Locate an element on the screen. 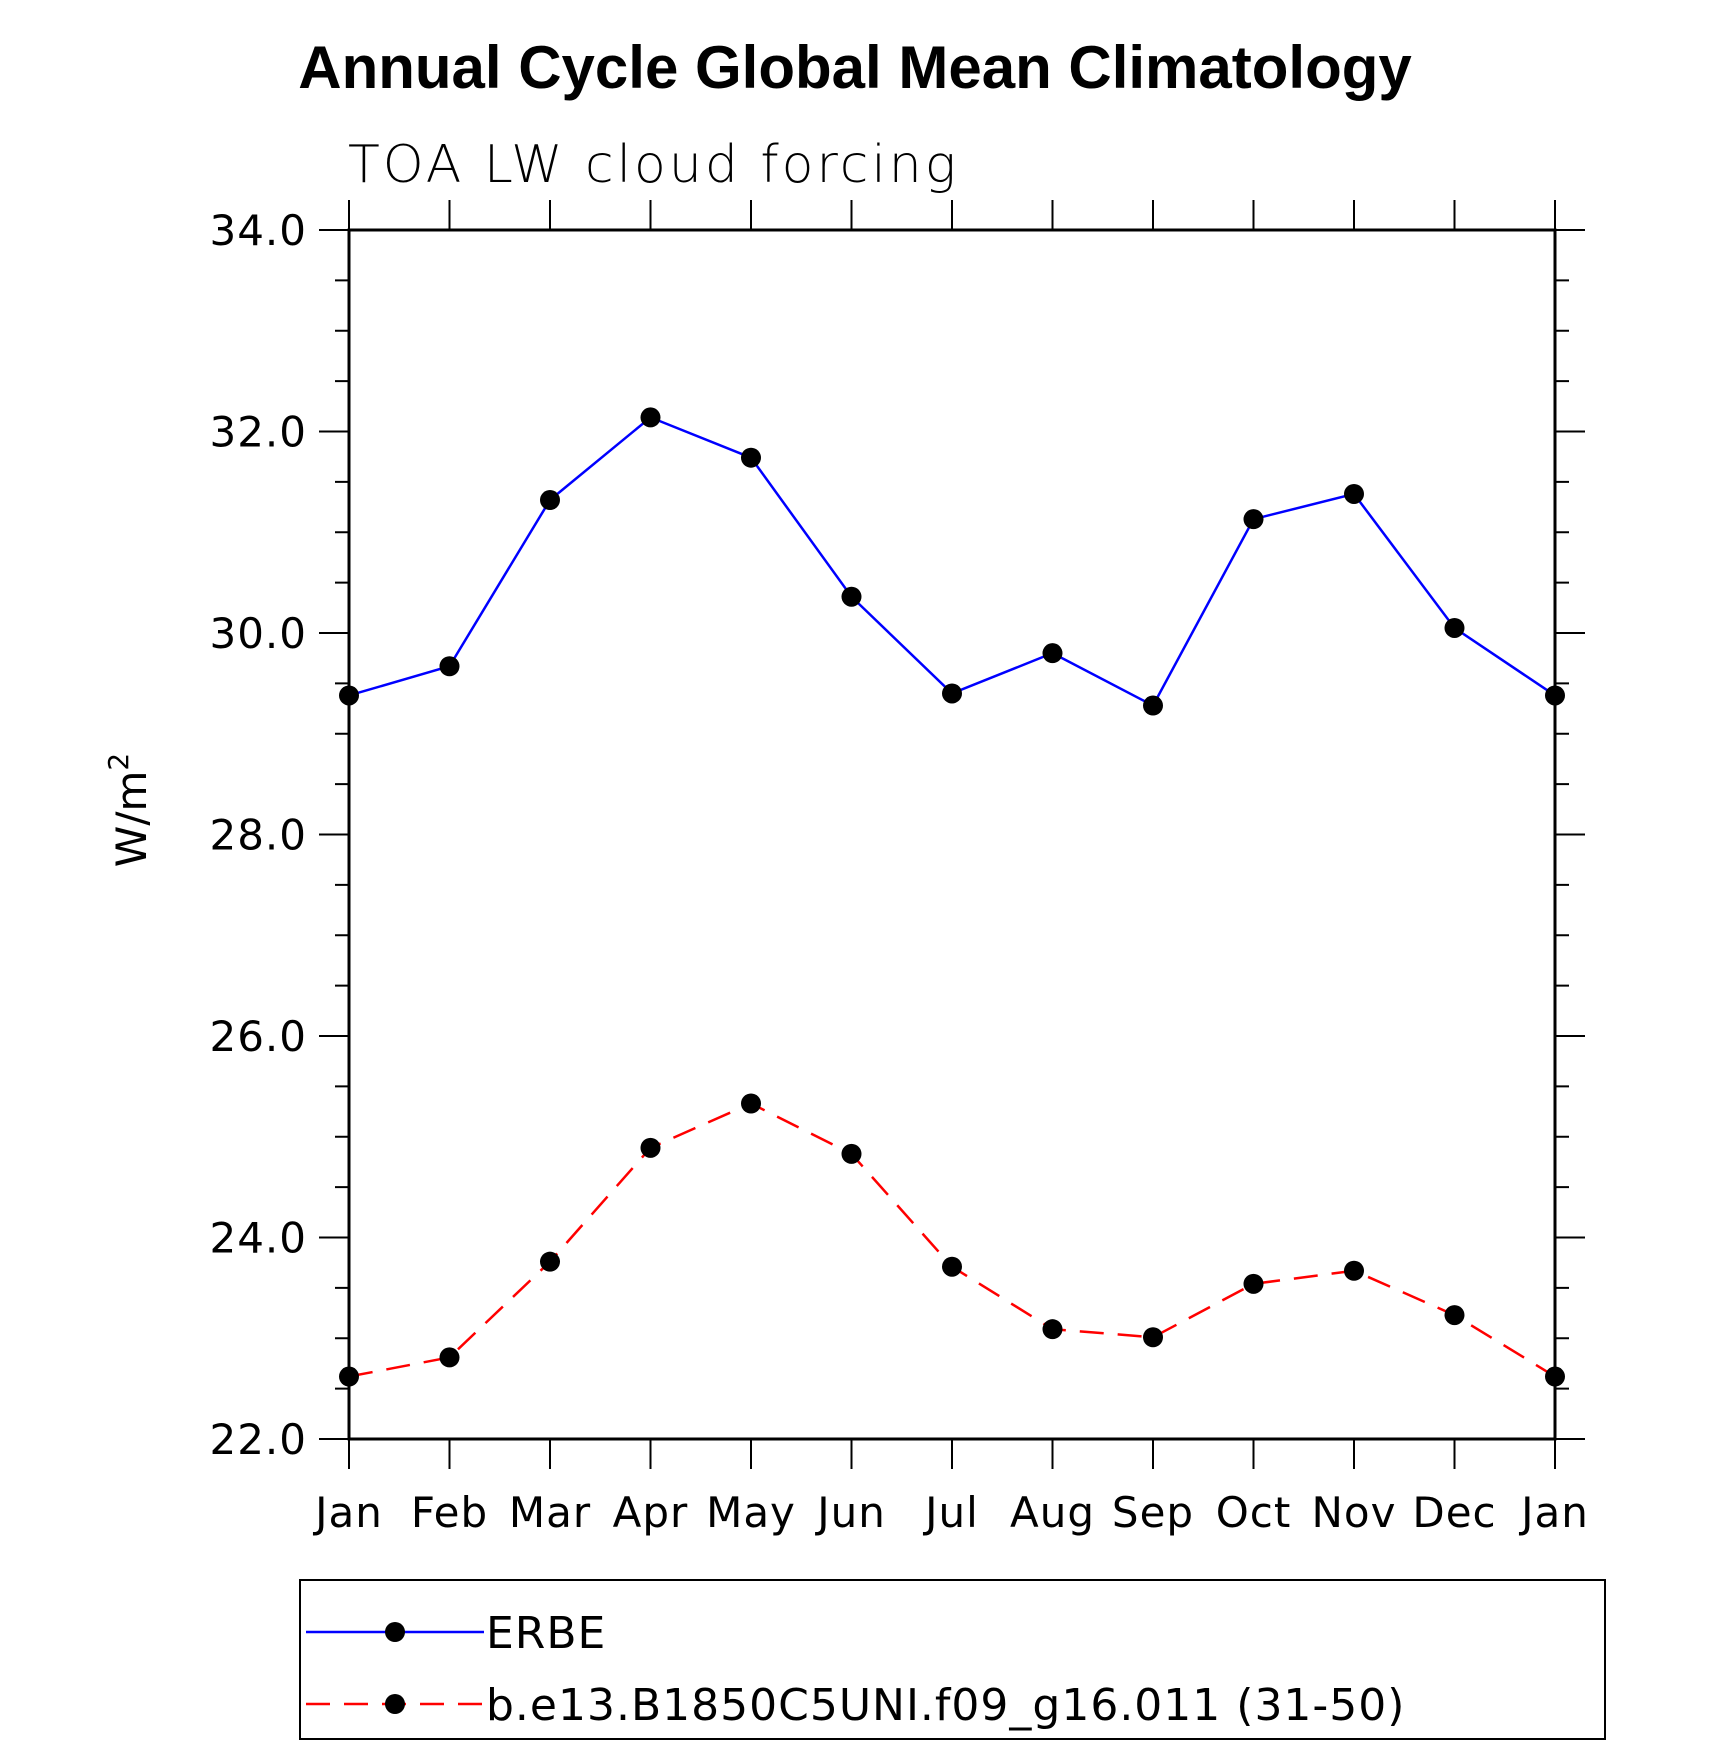 This screenshot has width=1710, height=1746. legend-label-1: ERBE is located at coordinates (546, 1633).